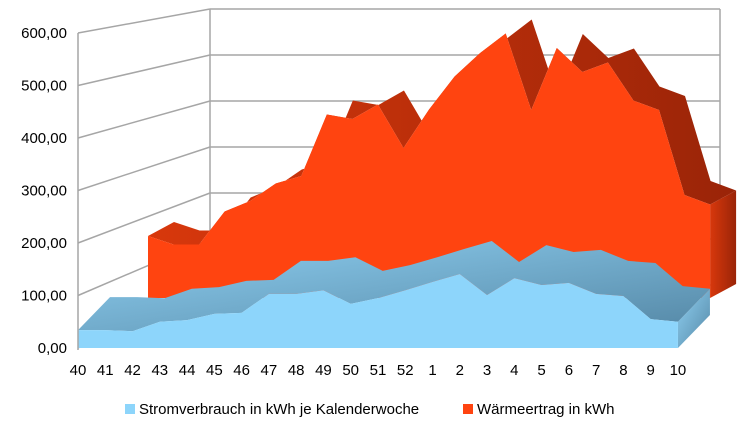 Image resolution: width=756 pixels, height=425 pixels. What do you see at coordinates (514, 370) in the screenshot?
I see `x-tick-label: 4` at bounding box center [514, 370].